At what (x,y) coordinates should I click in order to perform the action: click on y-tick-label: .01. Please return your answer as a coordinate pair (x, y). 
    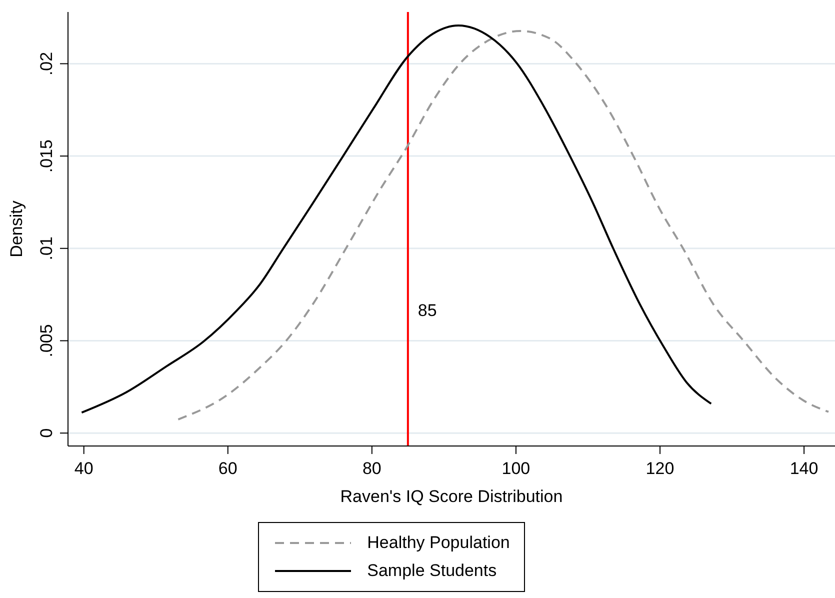
    Looking at the image, I should click on (46, 248).